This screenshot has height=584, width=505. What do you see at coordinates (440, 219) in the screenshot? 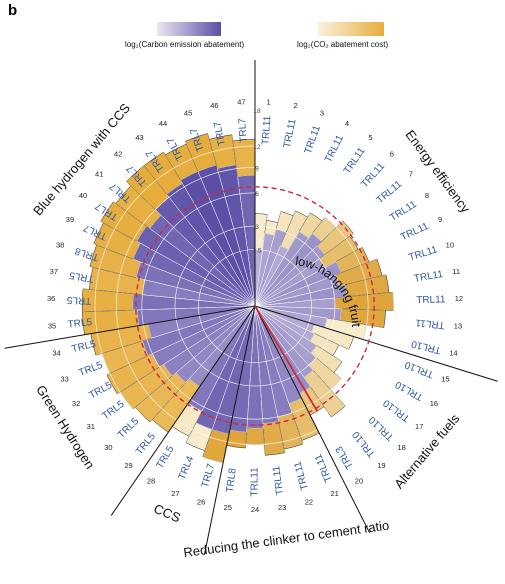
I see `option-number-label: 9` at bounding box center [440, 219].